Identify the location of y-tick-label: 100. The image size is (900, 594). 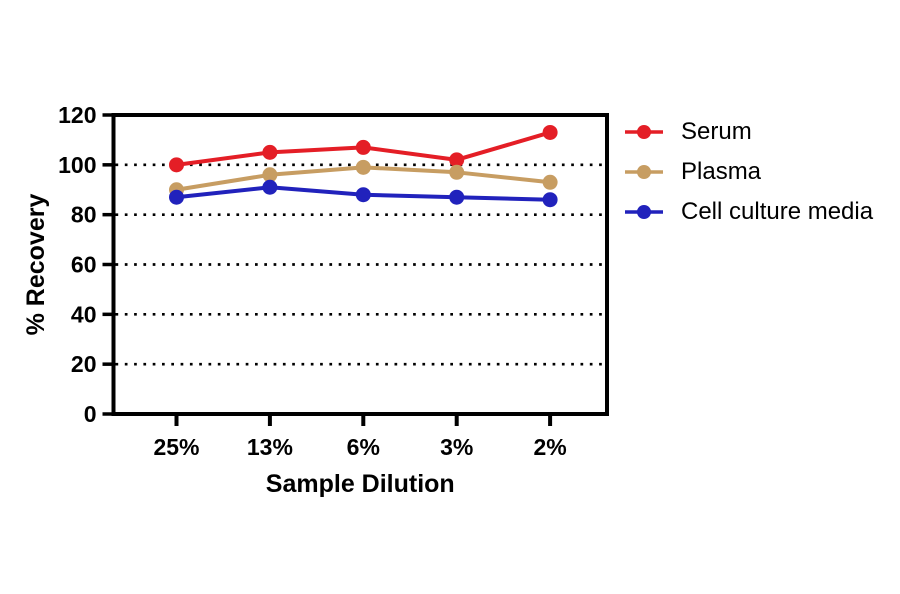
(77, 165).